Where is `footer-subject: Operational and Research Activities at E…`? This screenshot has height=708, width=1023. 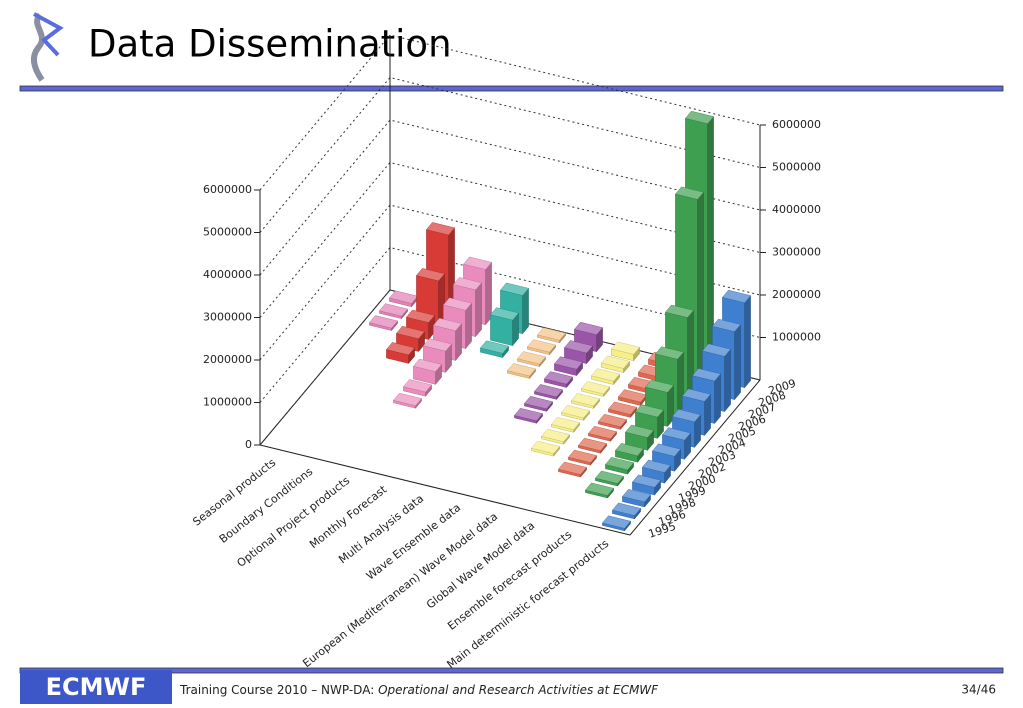 footer-subject: Operational and Research Activities at E… is located at coordinates (518, 690).